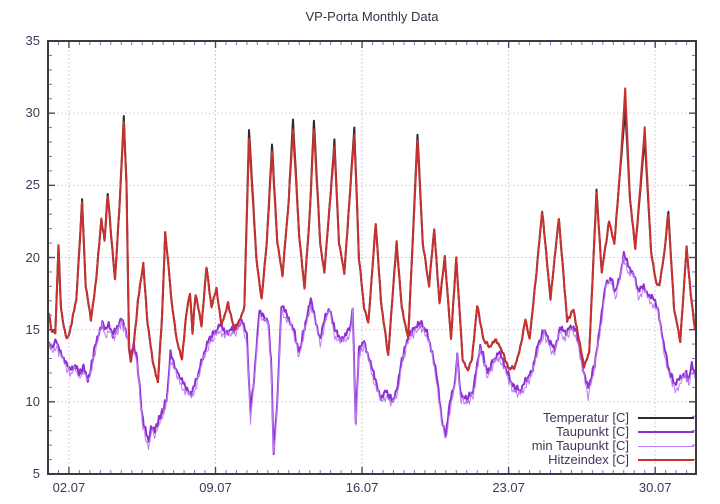  Describe the element at coordinates (666, 418) in the screenshot. I see `legend-line-sample-temperatur` at that location.